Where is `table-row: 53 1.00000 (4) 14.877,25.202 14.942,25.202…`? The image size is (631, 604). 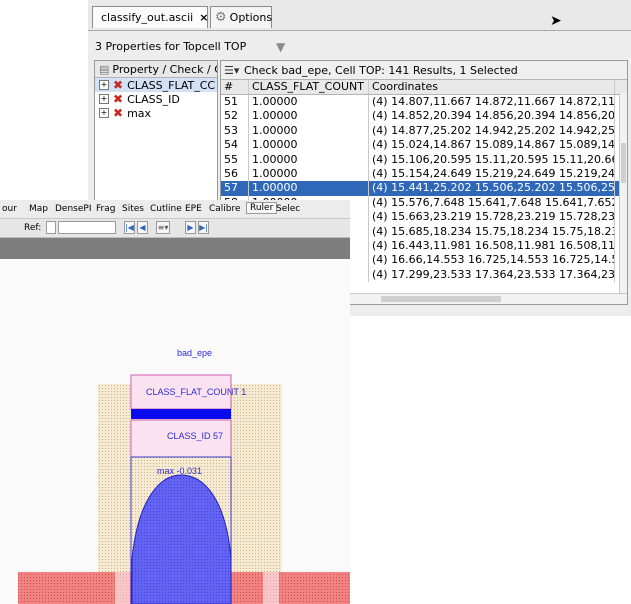 table-row: 53 1.00000 (4) 14.877,25.202 14.942,25.202… is located at coordinates (424, 131).